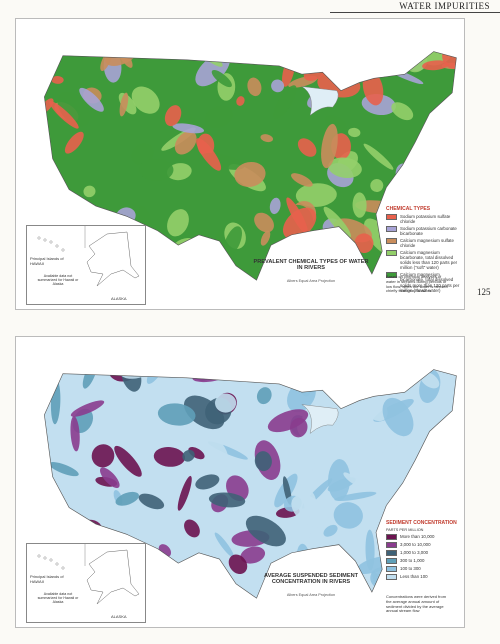 Image resolution: width=500 pixels, height=644 pixels. I want to click on legend-subtitle: PARTS PER MILLION, so click(405, 529).